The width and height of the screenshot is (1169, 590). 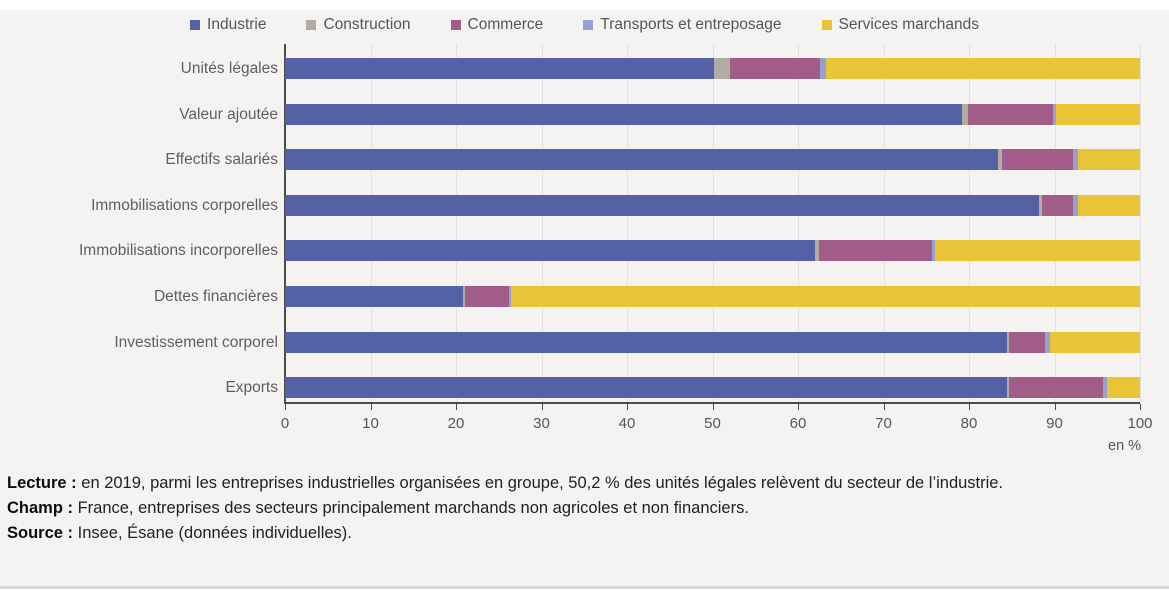 I want to click on category-label: Immobilisations corporelles, so click(x=184, y=205).